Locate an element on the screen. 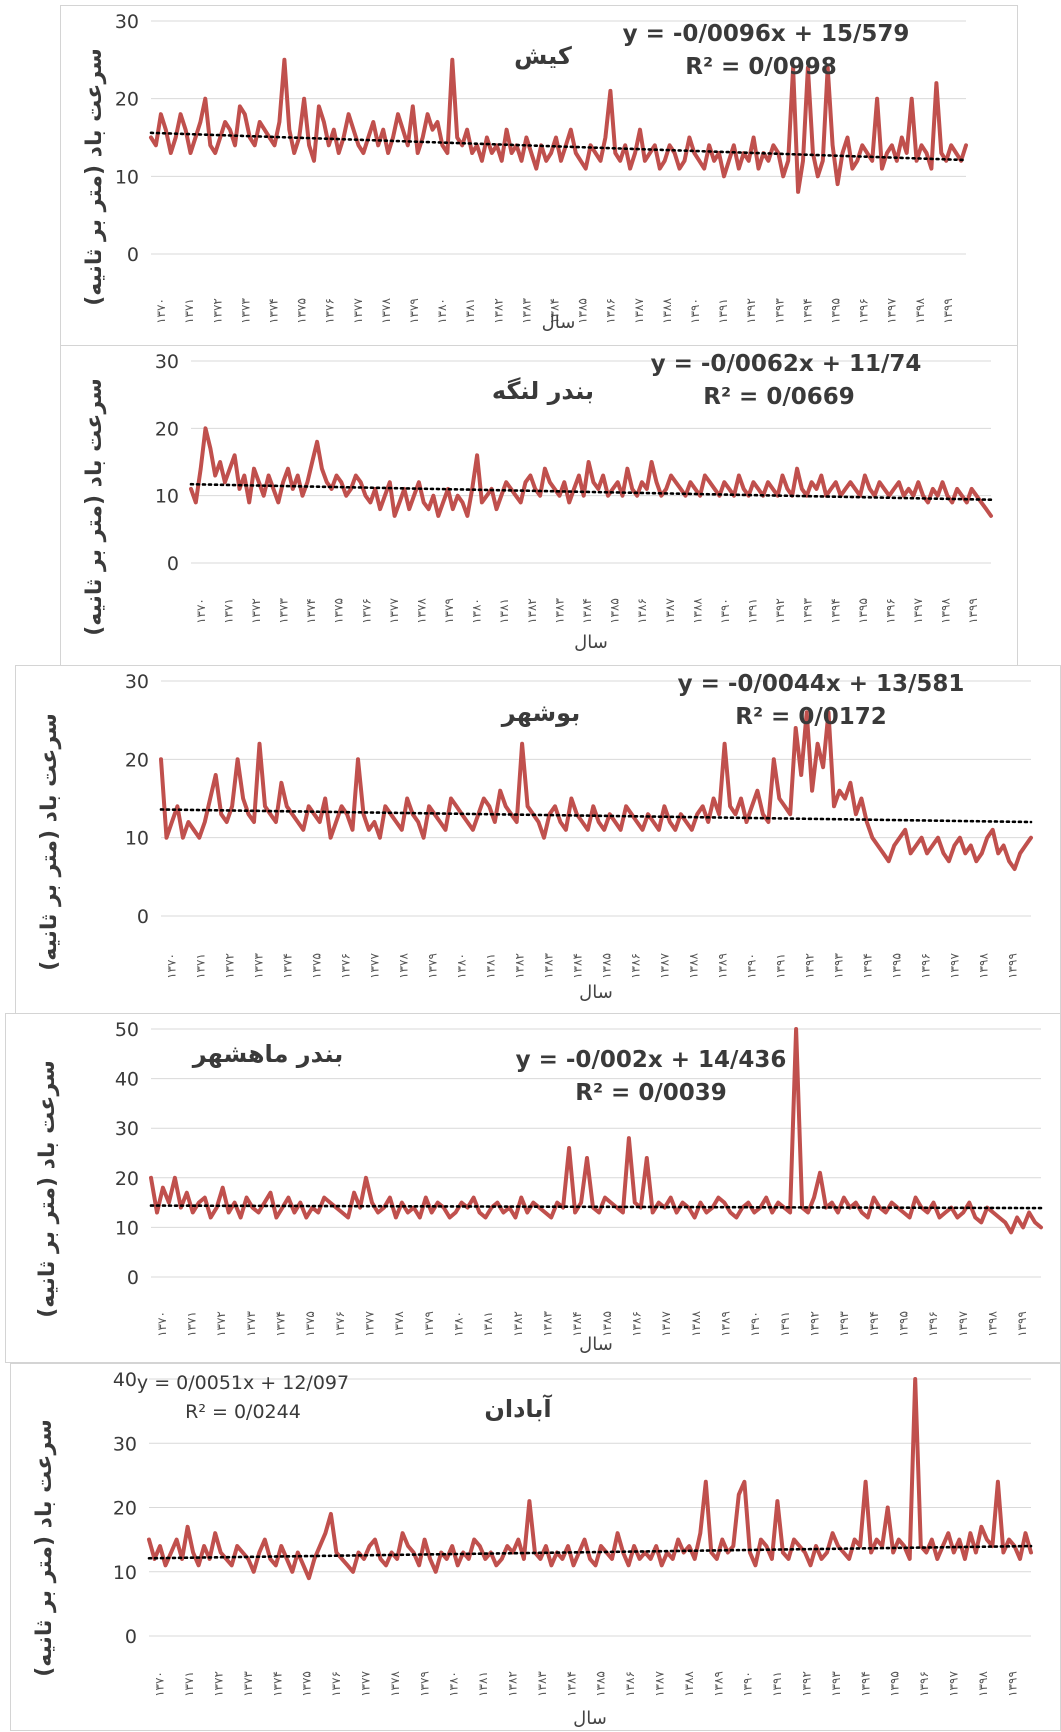 The height and width of the screenshot is (1732, 1061). trend-equation: y = 0/0051x + 12/097 is located at coordinates (243, 1383).